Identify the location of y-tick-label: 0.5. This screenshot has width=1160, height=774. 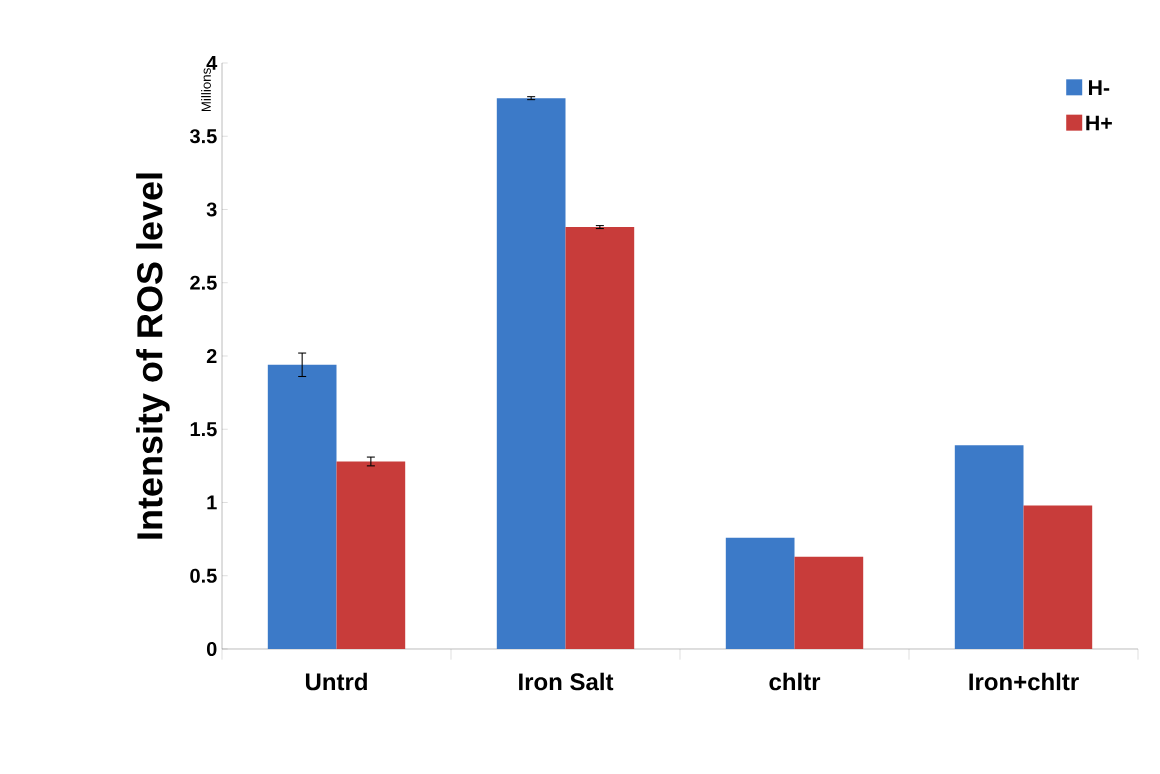
(203, 575).